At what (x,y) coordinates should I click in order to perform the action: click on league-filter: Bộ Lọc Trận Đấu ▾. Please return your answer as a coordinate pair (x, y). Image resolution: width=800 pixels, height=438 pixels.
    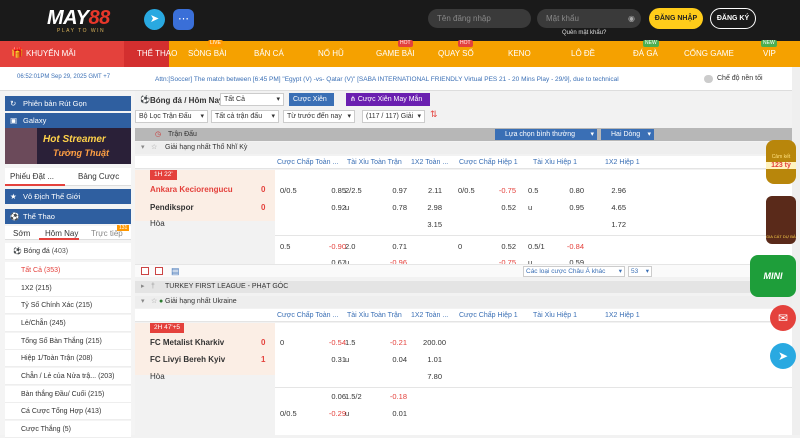
    Looking at the image, I should click on (171, 116).